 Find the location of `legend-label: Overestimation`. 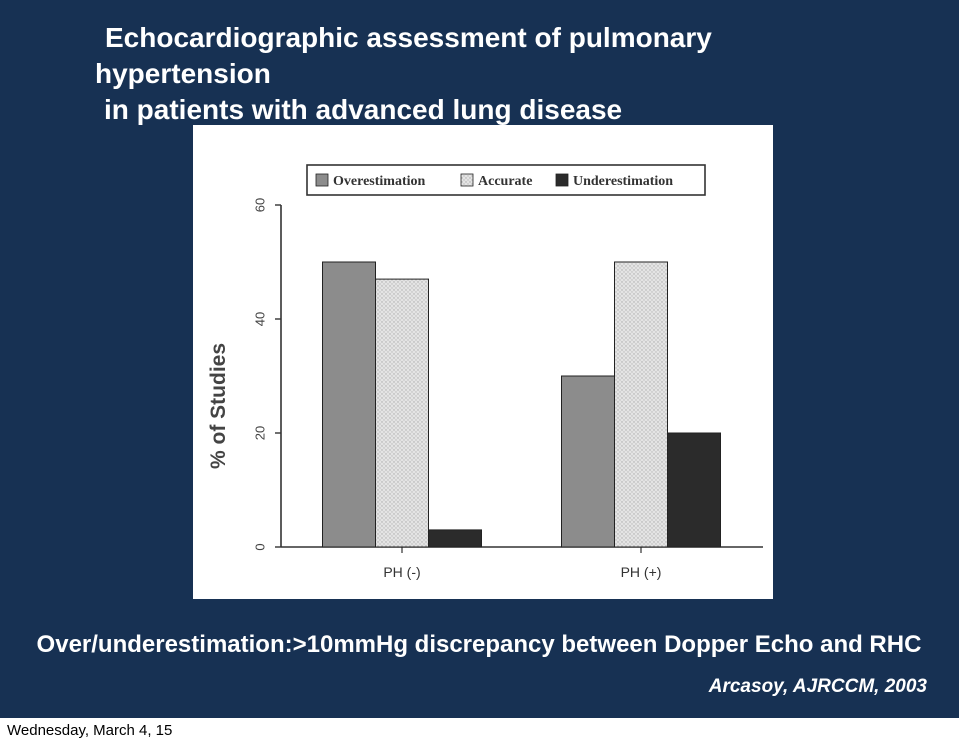

legend-label: Overestimation is located at coordinates (379, 181).